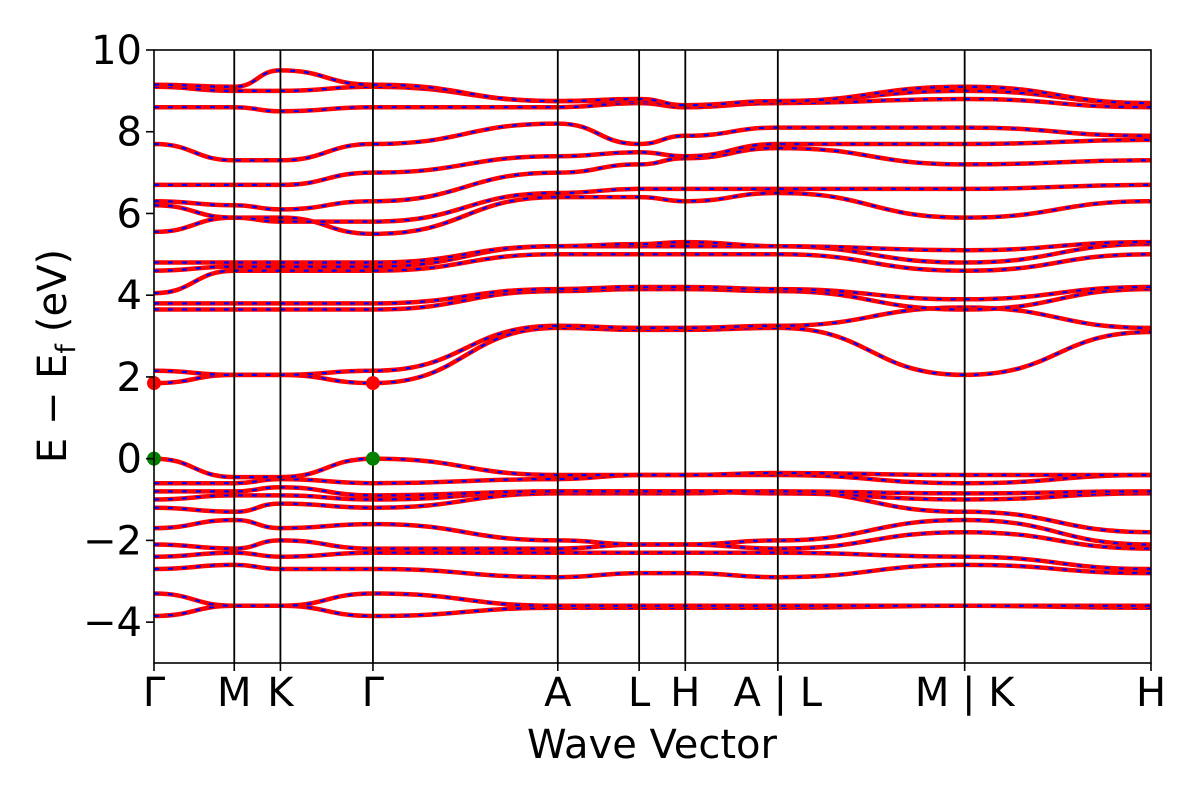 Image resolution: width=1200 pixels, height=800 pixels. What do you see at coordinates (129, 378) in the screenshot?
I see `y-tick-label: 2` at bounding box center [129, 378].